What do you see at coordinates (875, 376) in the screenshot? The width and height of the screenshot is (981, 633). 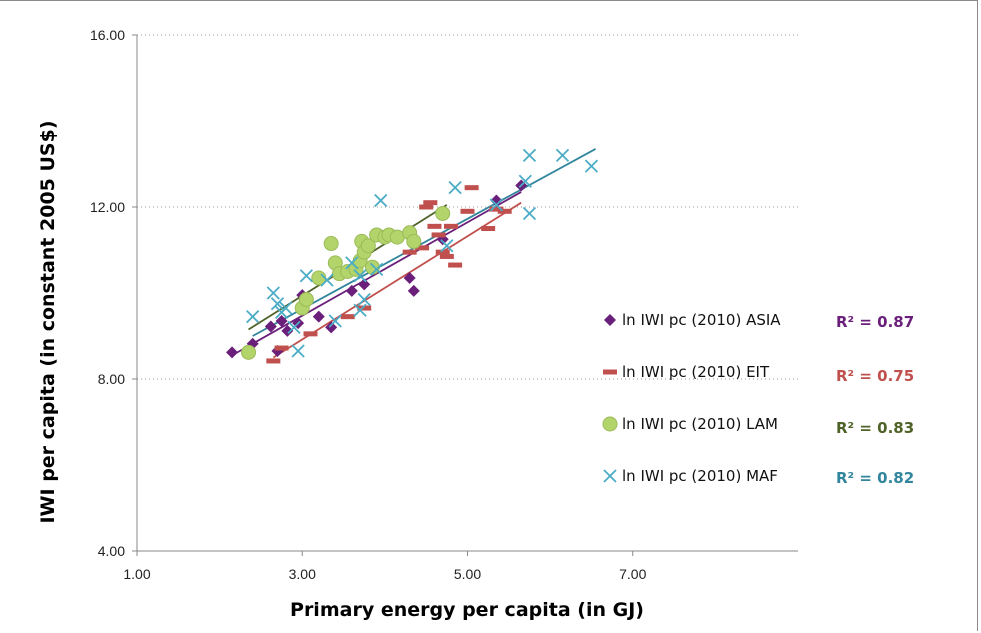 I see `r-squared-label: R² = 0.75` at bounding box center [875, 376].